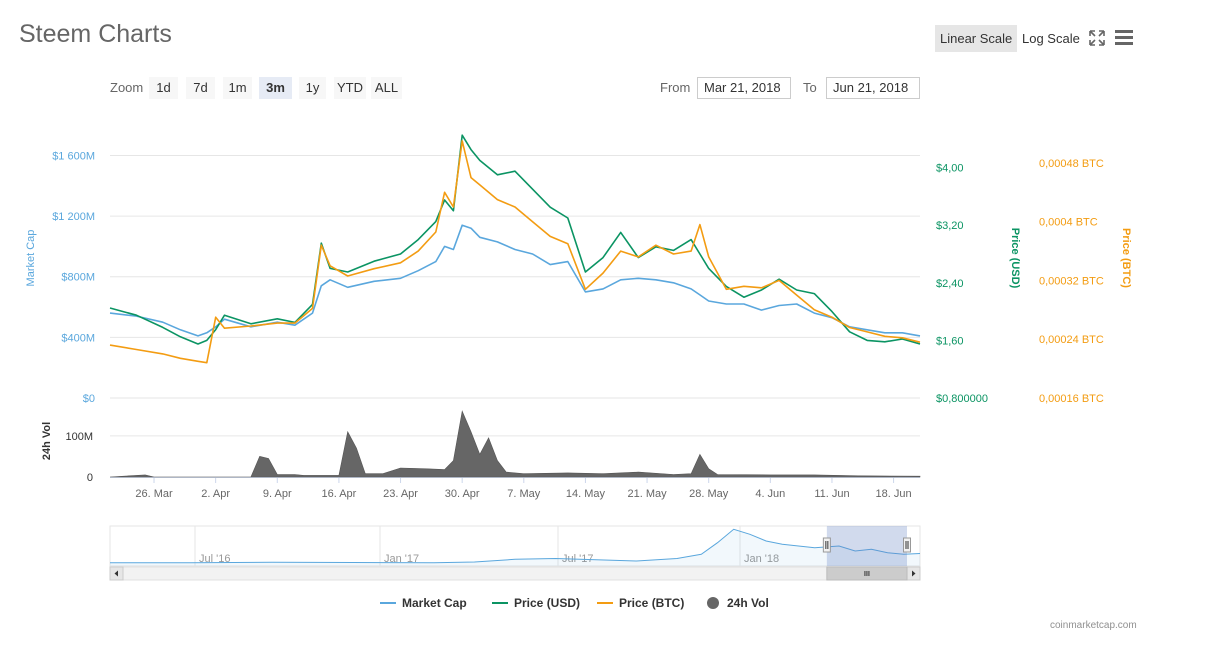  Describe the element at coordinates (200, 88) in the screenshot. I see `zoom-button-7d: 7d` at that location.